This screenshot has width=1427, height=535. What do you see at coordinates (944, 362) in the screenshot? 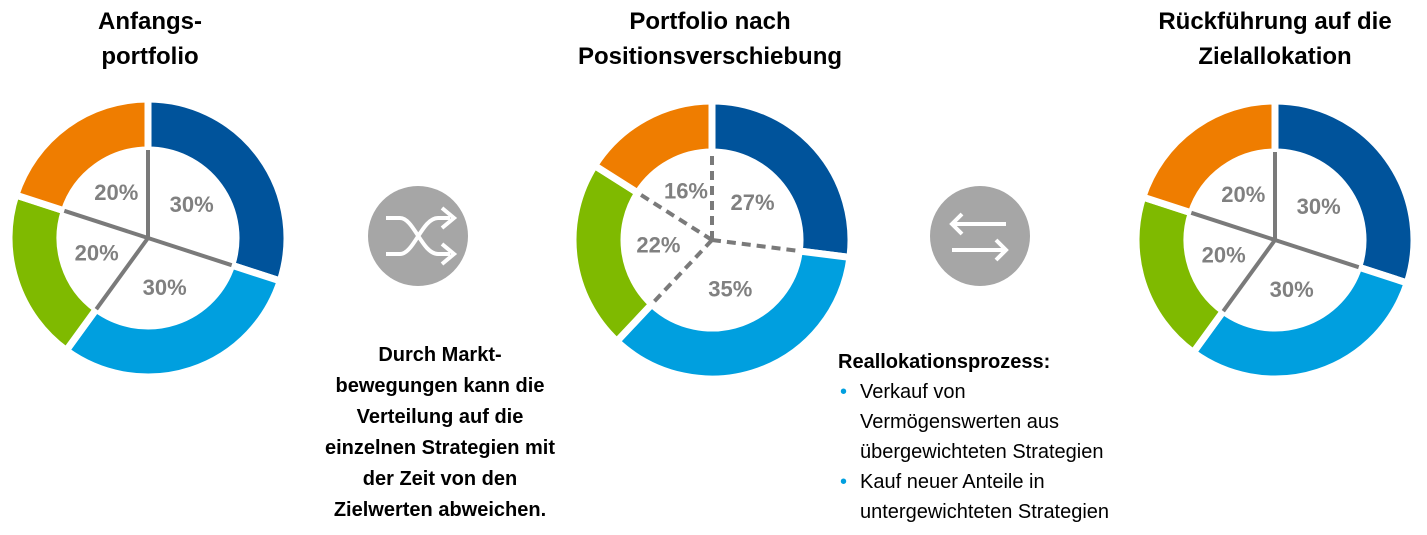
I see `process-heading: Reallokationsprozess:` at bounding box center [944, 362].